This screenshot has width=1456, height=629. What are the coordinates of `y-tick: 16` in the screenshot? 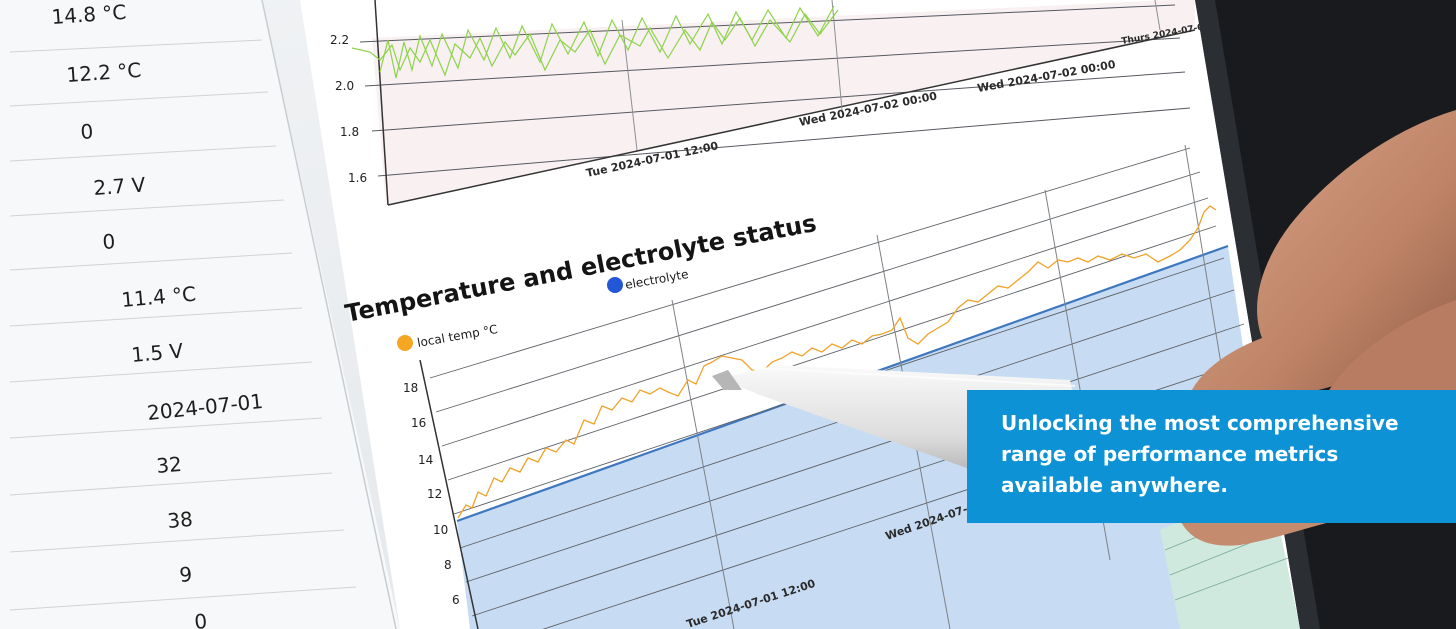 It's located at (418, 423).